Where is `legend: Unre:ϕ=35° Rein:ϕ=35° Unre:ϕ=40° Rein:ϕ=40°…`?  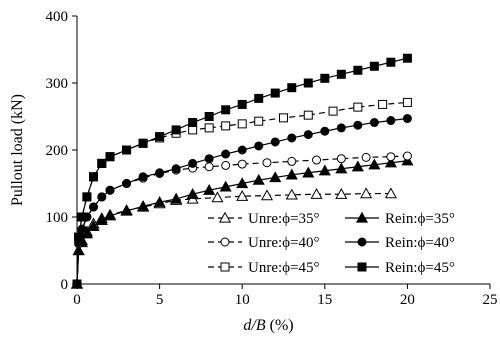
legend: Unre:ϕ=35° Rein:ϕ=35° Unre:ϕ=40° Rein:ϕ=40°… is located at coordinates (331, 243).